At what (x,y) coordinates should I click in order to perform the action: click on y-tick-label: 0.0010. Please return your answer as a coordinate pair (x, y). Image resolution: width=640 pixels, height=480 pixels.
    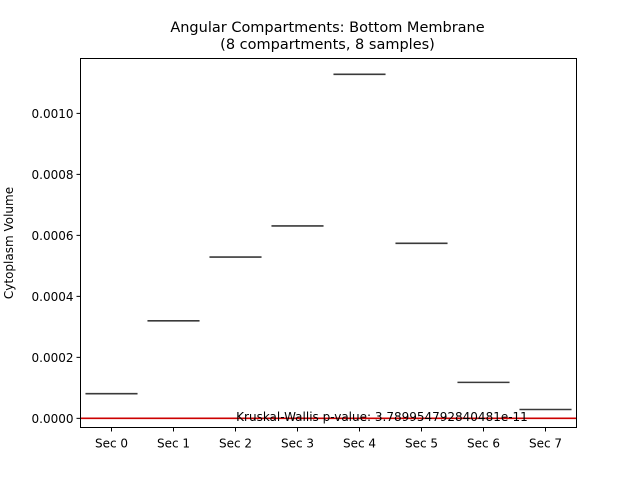
    Looking at the image, I should click on (53, 114).